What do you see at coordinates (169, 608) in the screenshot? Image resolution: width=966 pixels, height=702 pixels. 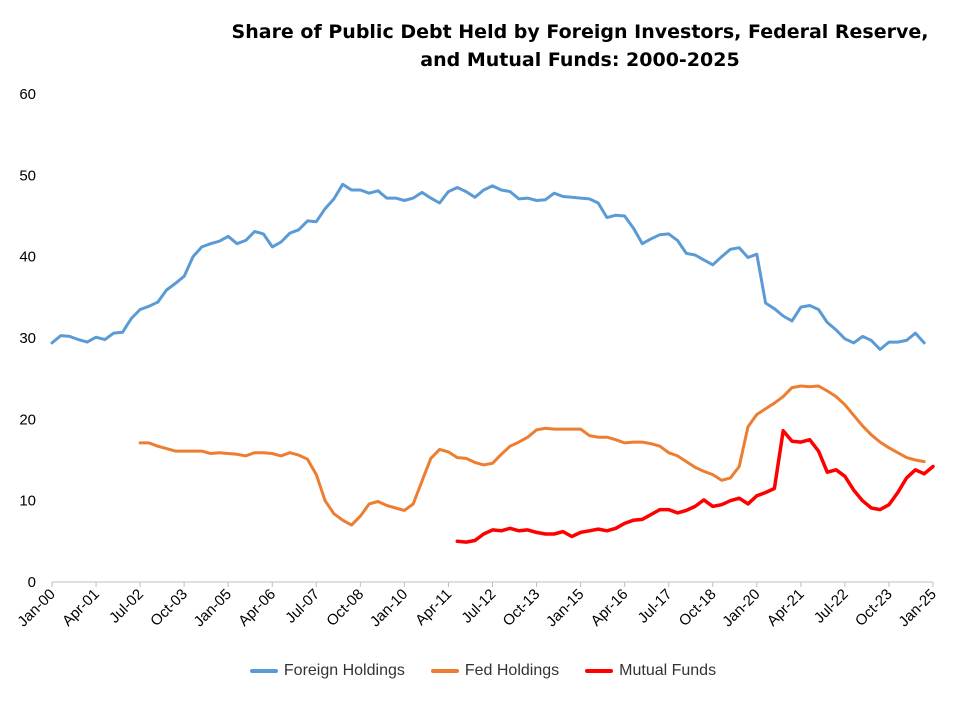 I see `x-tick-label: Oct-03` at bounding box center [169, 608].